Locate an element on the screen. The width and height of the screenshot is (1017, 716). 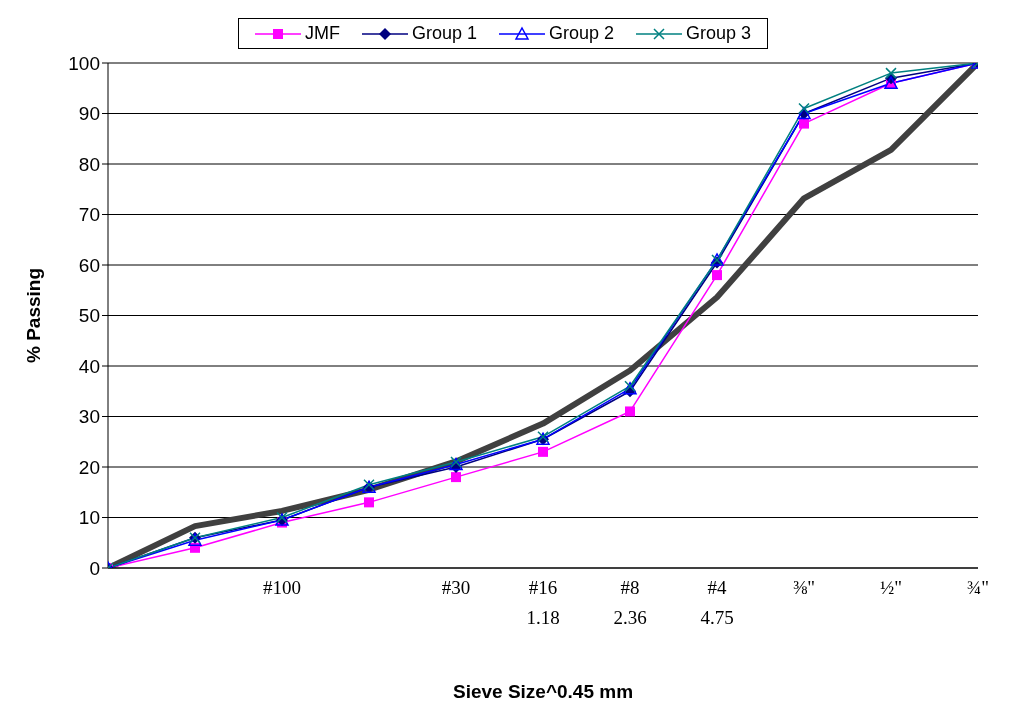
y-tick-label: 20 is located at coordinates (89, 467).